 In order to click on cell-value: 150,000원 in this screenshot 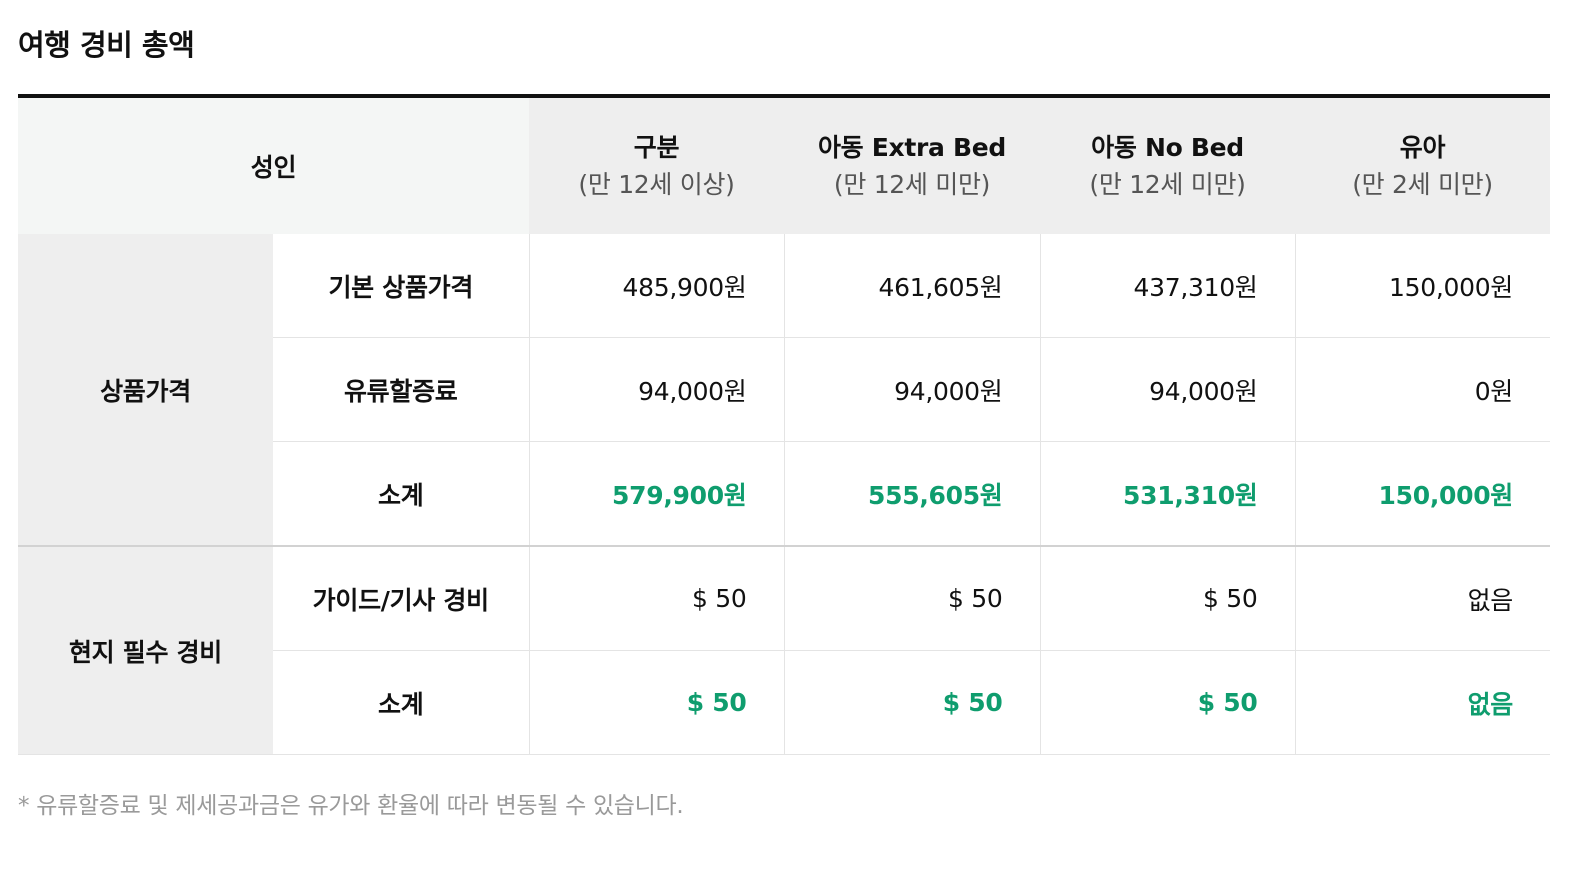, I will do `click(1422, 286)`.